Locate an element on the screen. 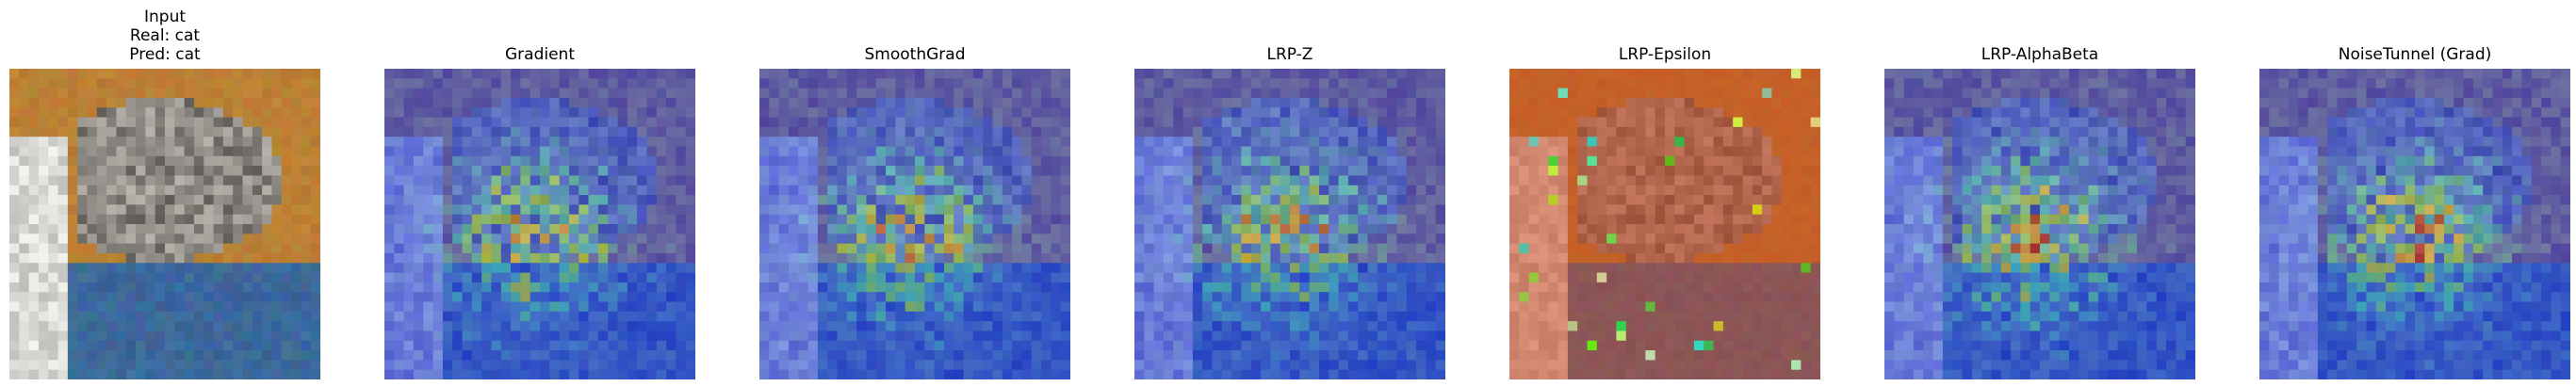 This screenshot has width=2576, height=387. input-title-line-2: Real: cat is located at coordinates (165, 35).